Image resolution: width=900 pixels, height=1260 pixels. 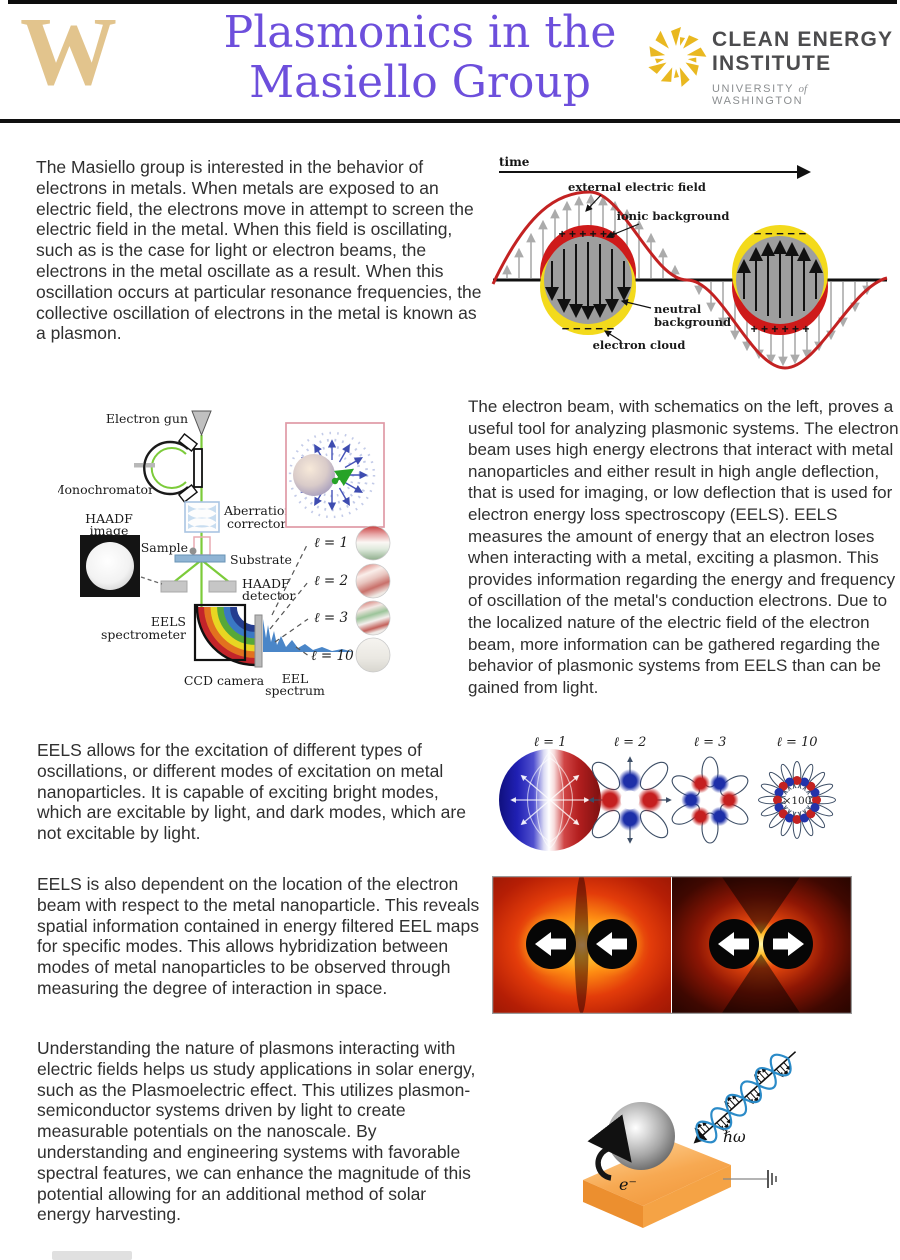 I want to click on mode4-scale-label: ×100, so click(x=797, y=801).